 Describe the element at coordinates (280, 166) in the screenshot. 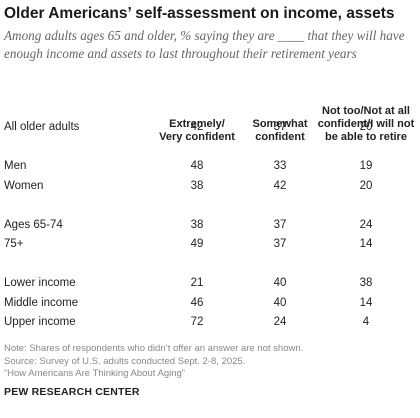

I see `table-cell: 33` at that location.